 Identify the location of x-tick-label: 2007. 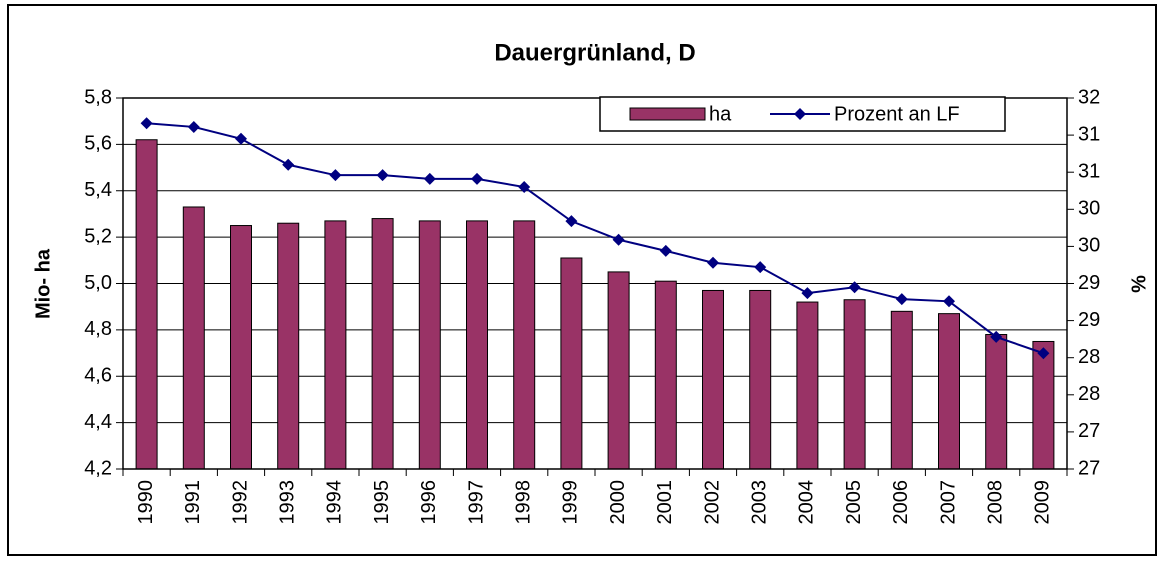
(948, 502).